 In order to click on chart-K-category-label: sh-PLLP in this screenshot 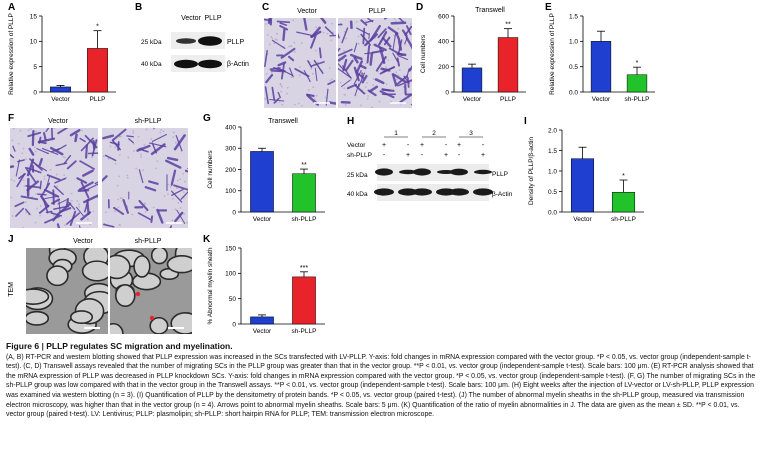, I will do `click(304, 331)`.